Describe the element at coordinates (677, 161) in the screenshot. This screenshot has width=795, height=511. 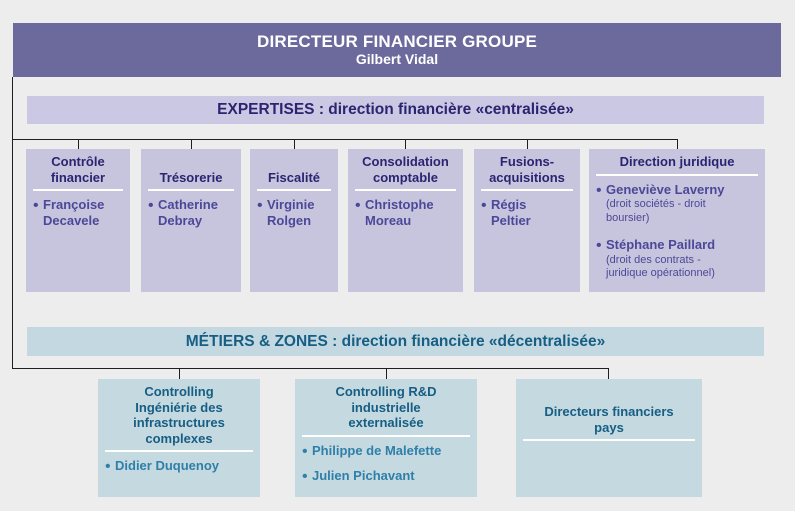
I see `box-title: Direction juridique` at that location.